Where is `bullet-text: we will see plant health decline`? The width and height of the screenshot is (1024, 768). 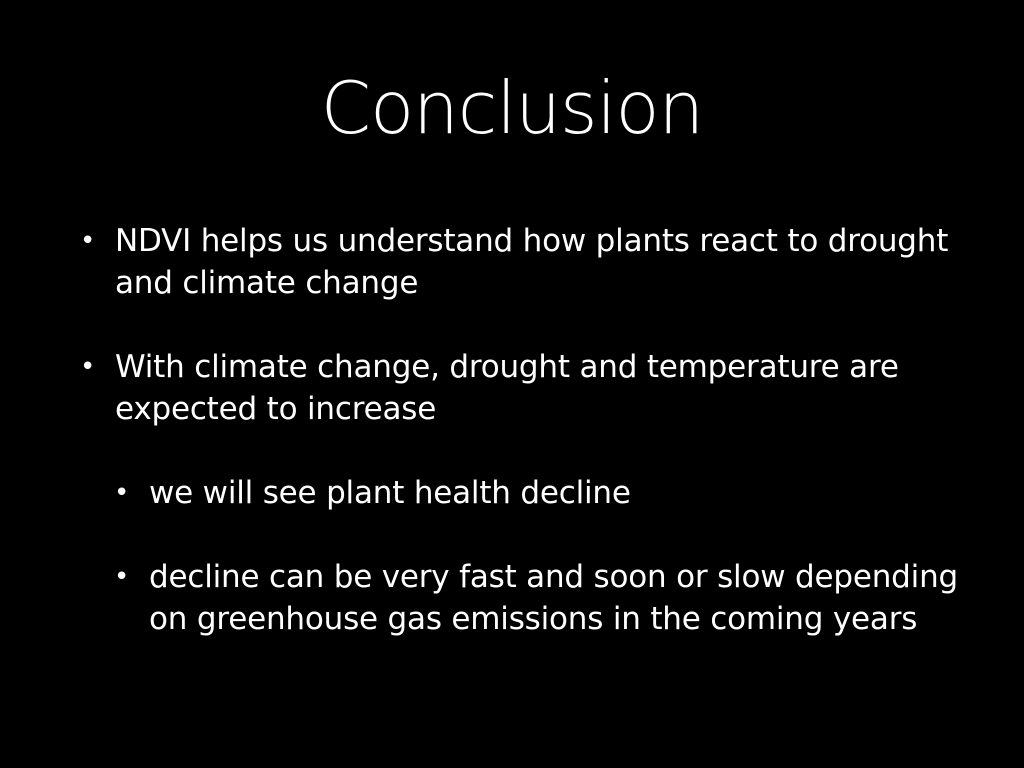 bullet-text: we will see plant health decline is located at coordinates (390, 493).